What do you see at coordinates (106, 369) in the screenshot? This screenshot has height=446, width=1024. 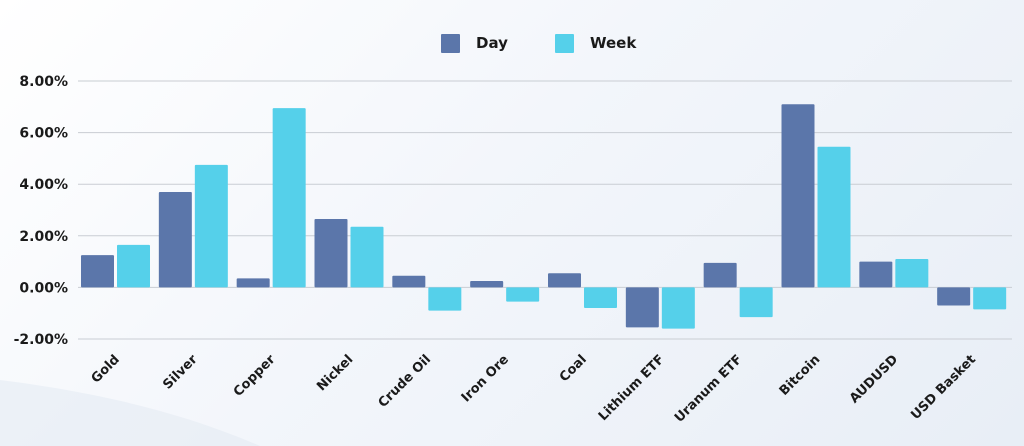 I see `x-tick-label: Gold` at bounding box center [106, 369].